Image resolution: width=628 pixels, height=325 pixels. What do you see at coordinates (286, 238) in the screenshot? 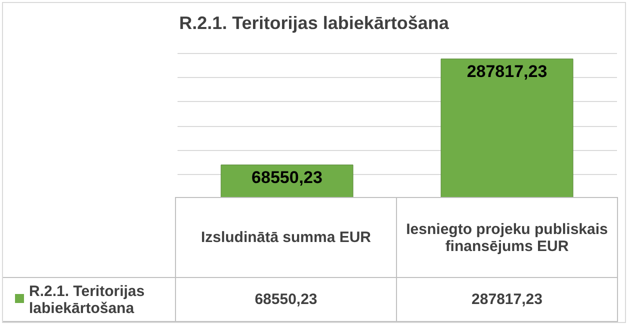
I see `x-tick-label: Izsludinātā summa EUR` at bounding box center [286, 238].